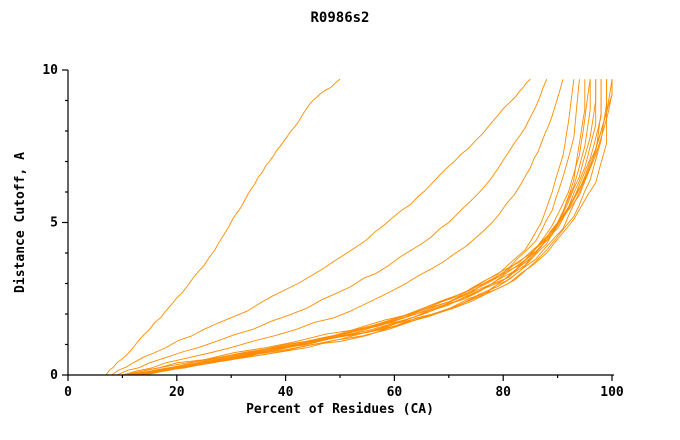 This screenshot has width=680, height=440. What do you see at coordinates (612, 392) in the screenshot?
I see `x-tick-label: 100` at bounding box center [612, 392].